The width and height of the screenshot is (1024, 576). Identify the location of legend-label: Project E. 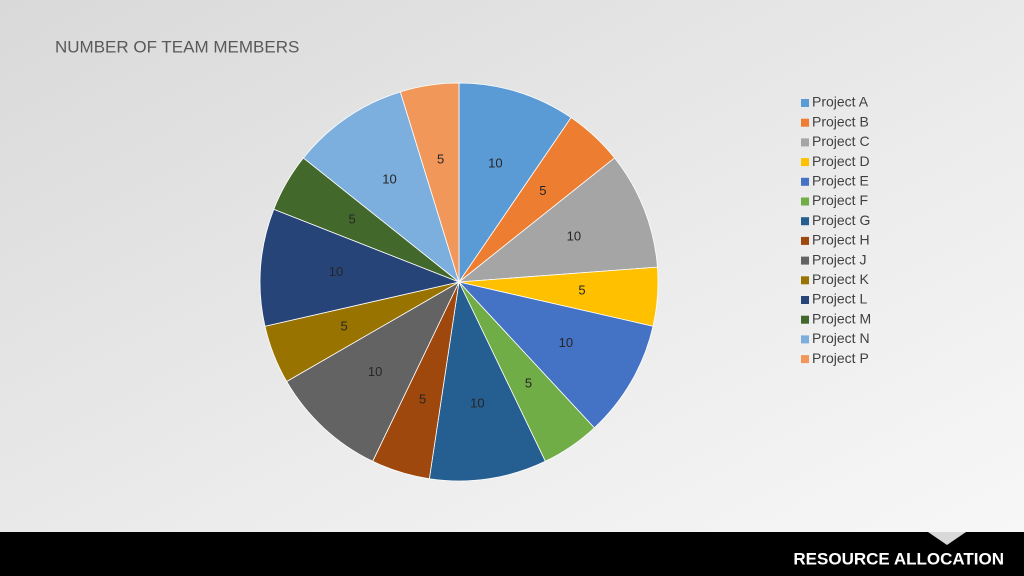
(840, 181).